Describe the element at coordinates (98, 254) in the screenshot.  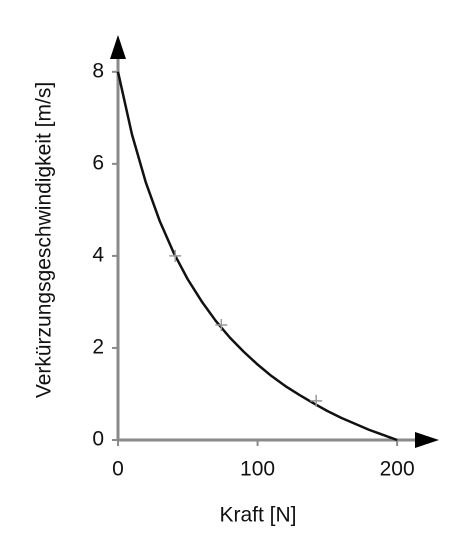
I see `y-tick-label: 4` at that location.